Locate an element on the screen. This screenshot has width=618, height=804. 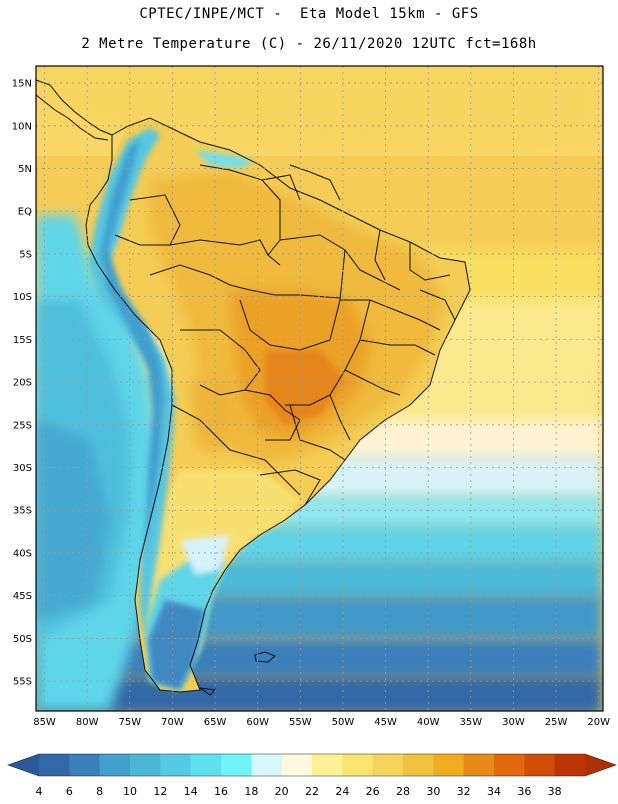
longitude-label: 40W is located at coordinates (428, 722).